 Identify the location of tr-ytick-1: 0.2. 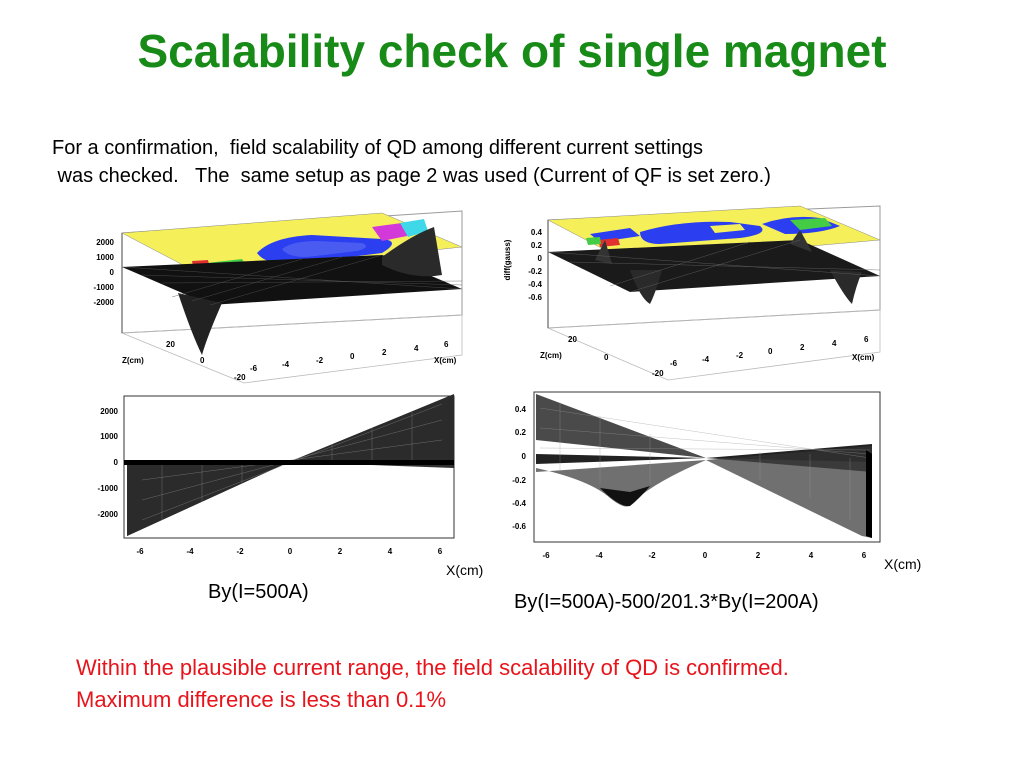
(537, 245).